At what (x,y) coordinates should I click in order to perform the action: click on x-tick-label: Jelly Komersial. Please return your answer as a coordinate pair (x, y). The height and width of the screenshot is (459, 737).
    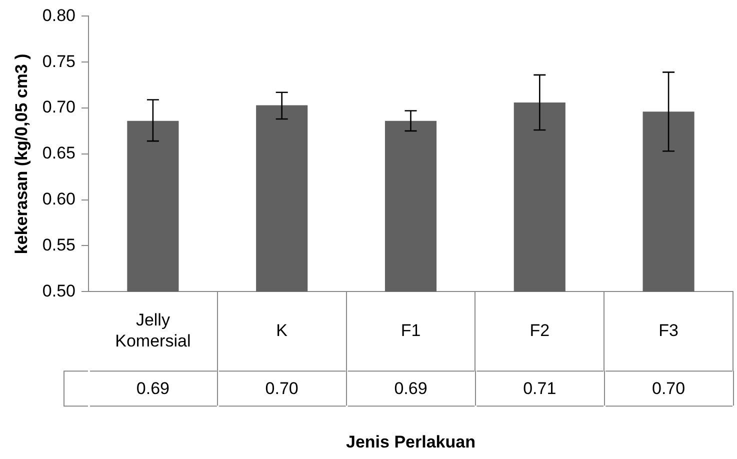
    Looking at the image, I should click on (153, 330).